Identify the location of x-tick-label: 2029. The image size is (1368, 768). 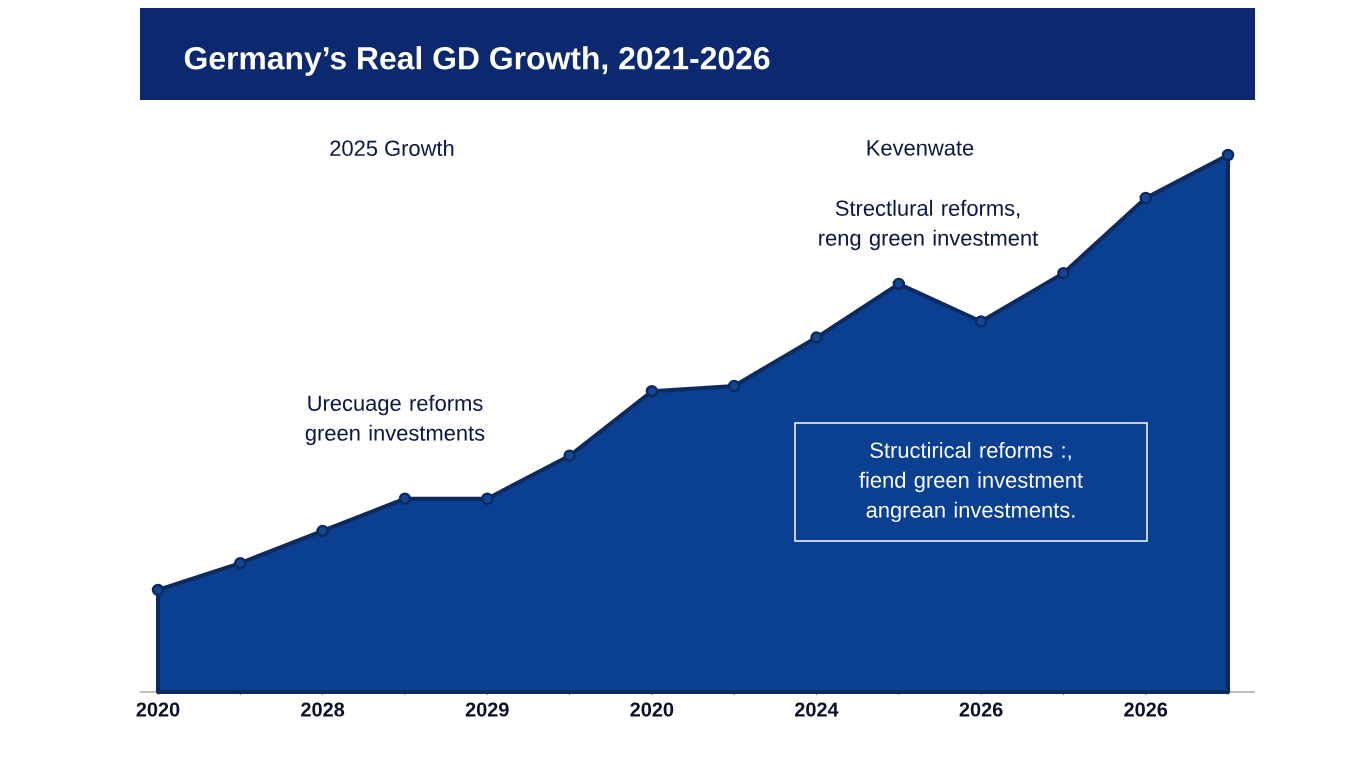
(487, 709).